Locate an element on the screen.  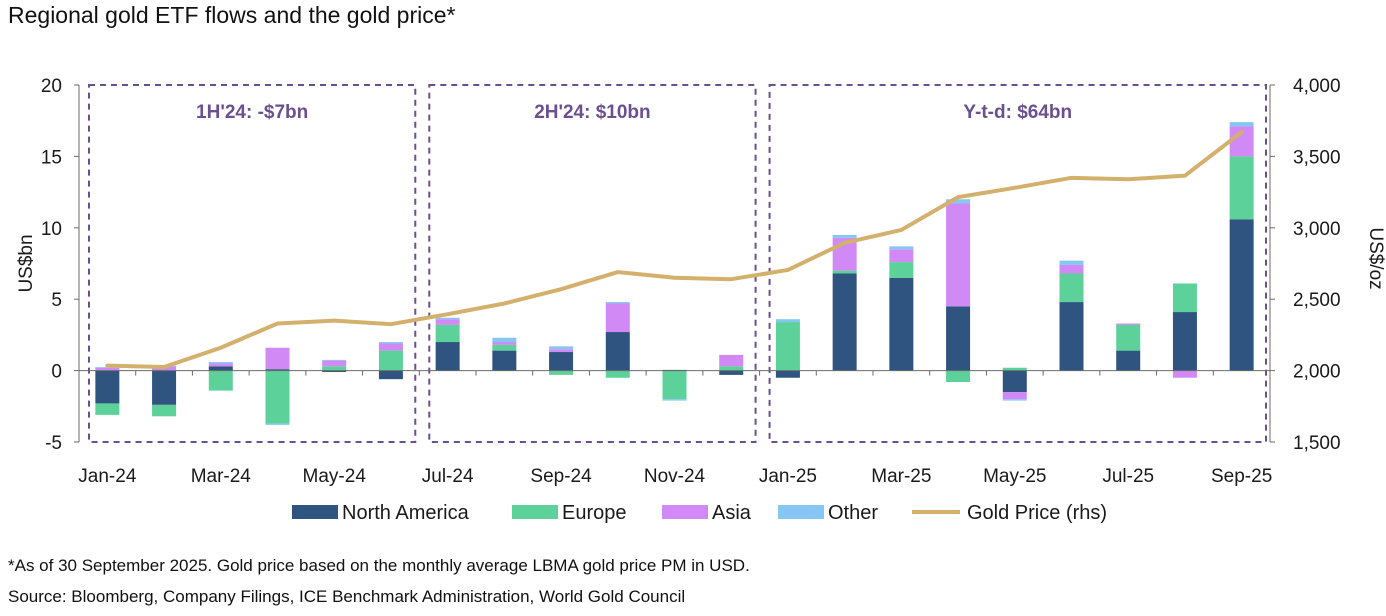
legend-label-north_america: North America is located at coordinates (406, 513).